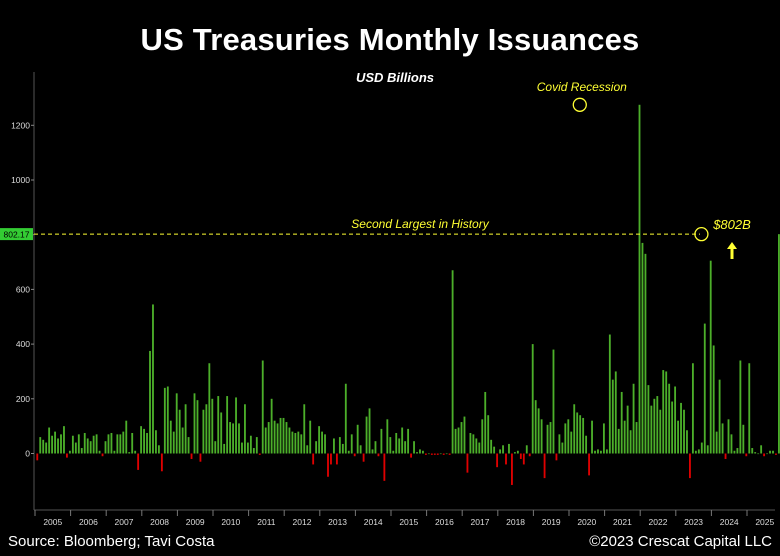 The width and height of the screenshot is (780, 556). Describe the element at coordinates (159, 522) in the screenshot. I see `x-tick-label: 2008` at that location.